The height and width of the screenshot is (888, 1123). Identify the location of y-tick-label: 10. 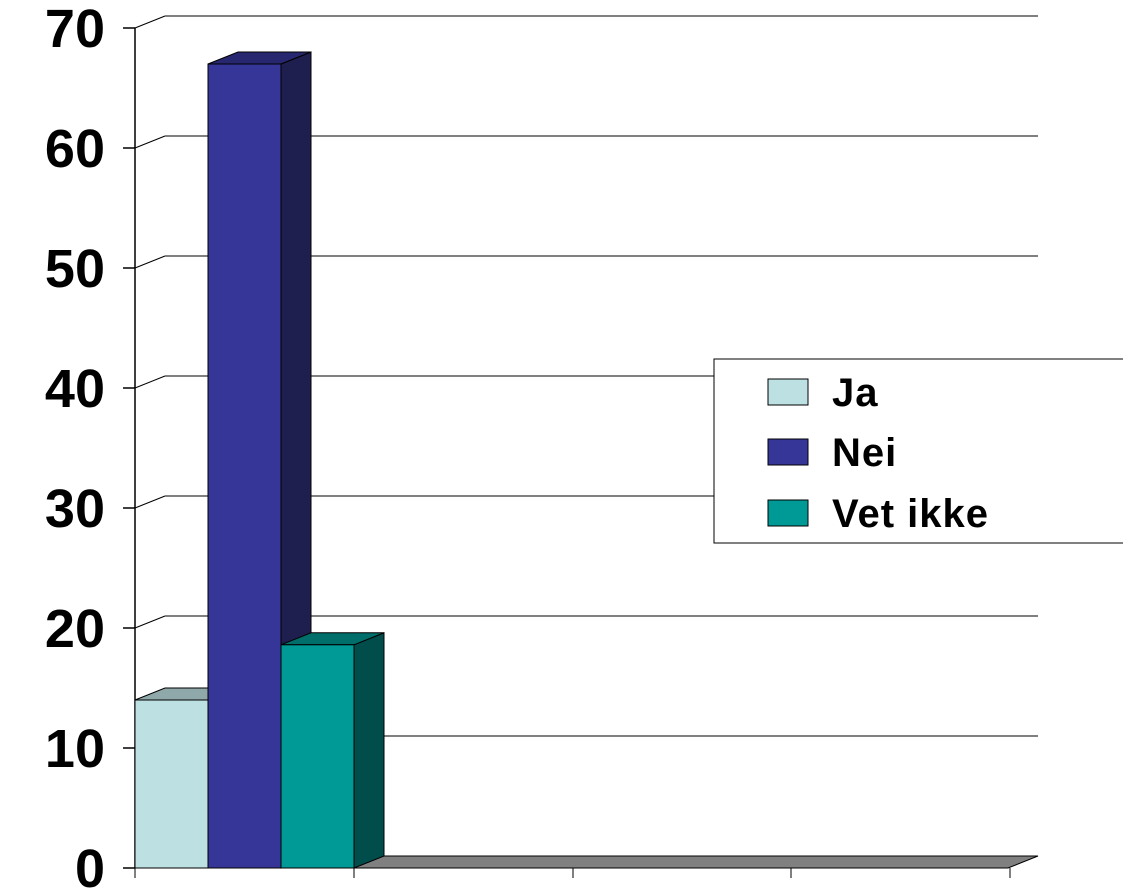
(75, 749).